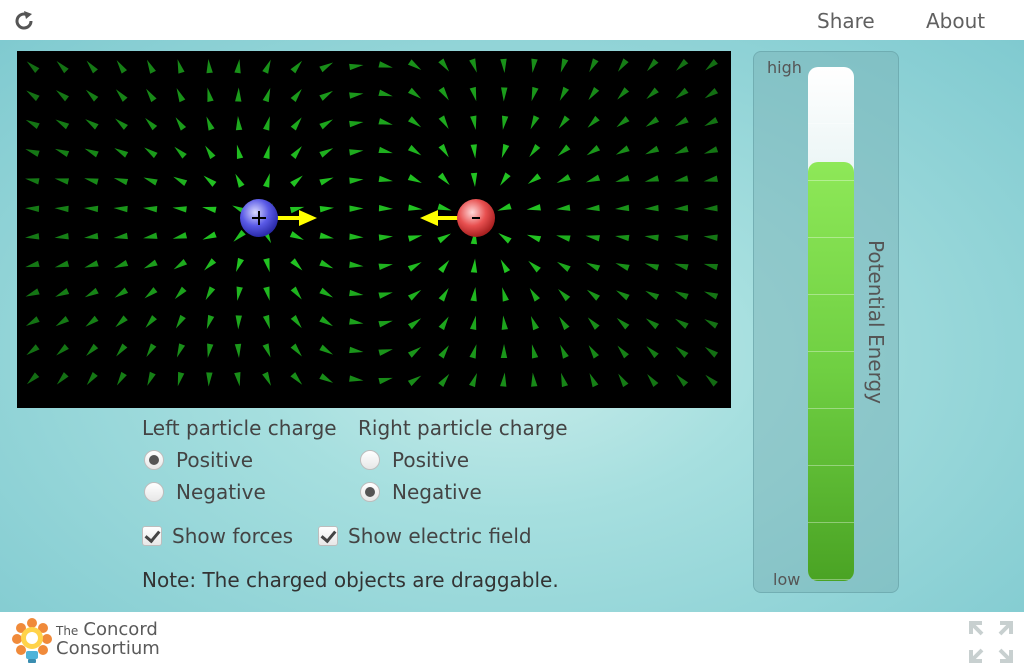  Describe the element at coordinates (152, 536) in the screenshot. I see `checkmark-icon` at that location.